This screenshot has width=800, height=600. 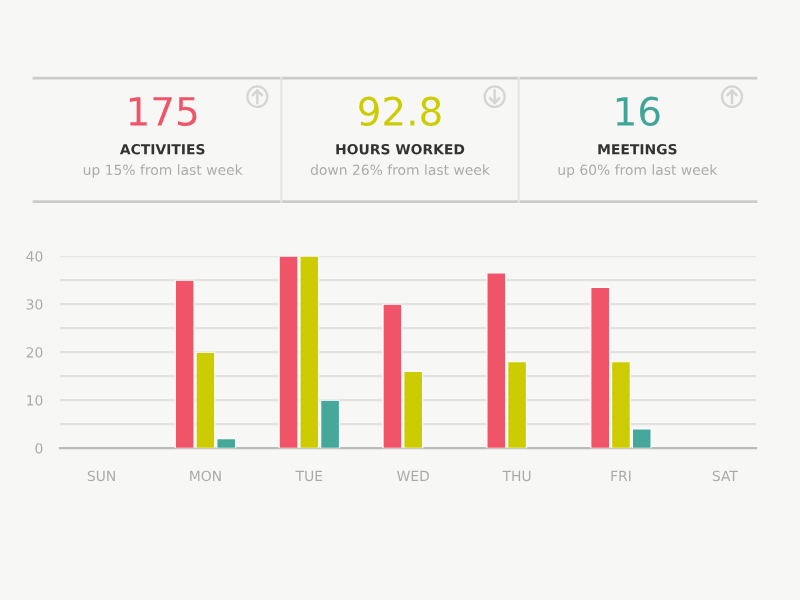 What do you see at coordinates (163, 112) in the screenshot?
I see `text: 175` at bounding box center [163, 112].